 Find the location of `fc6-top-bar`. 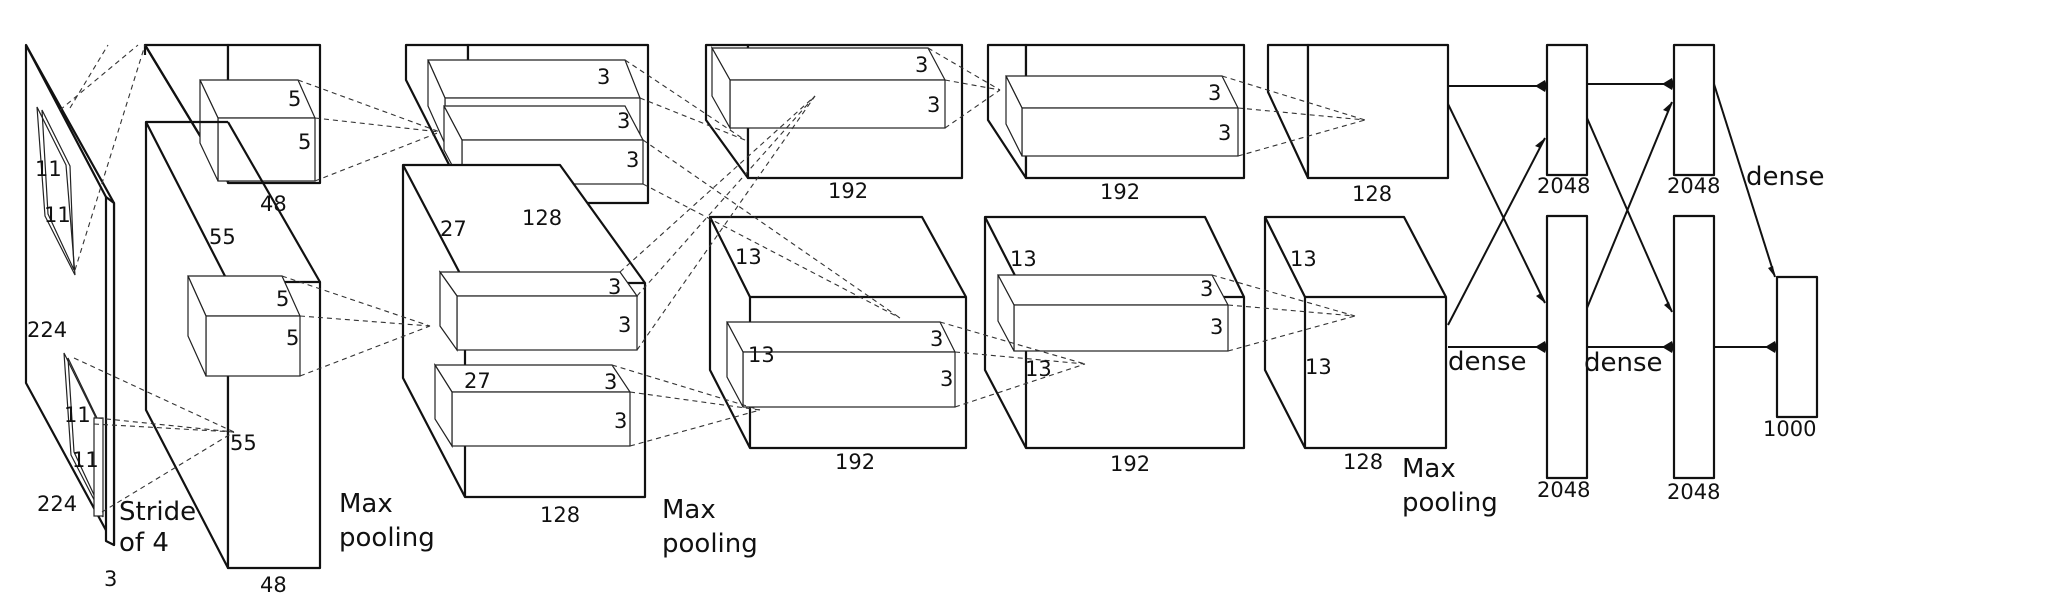

fc6-top-bar is located at coordinates (1567, 110).